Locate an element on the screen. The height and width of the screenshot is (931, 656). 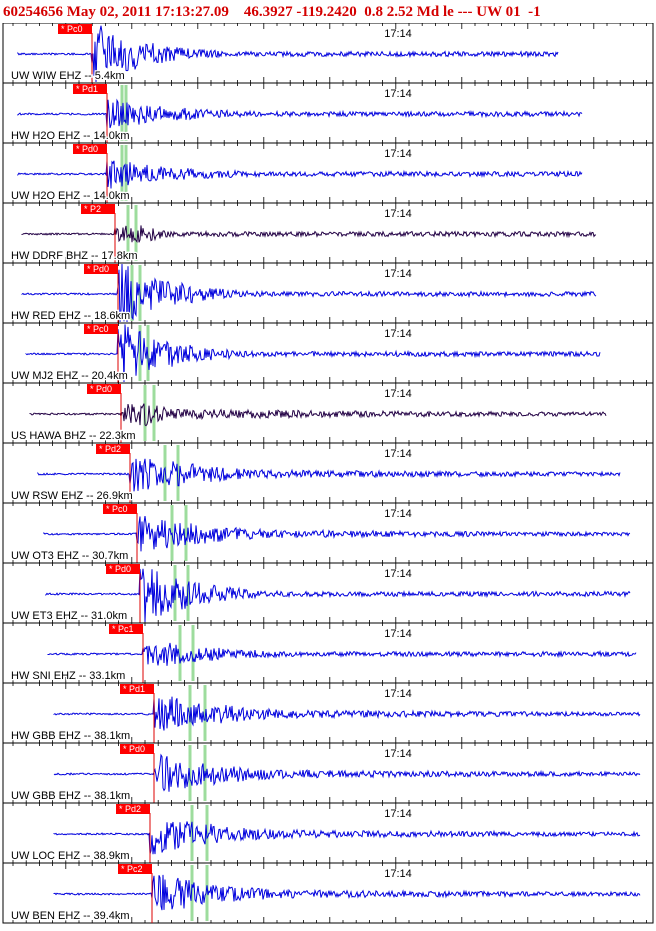
trace-panel: * Pc1 17:14 HW SNI EHZ -- 33.1km is located at coordinates (328, 653).